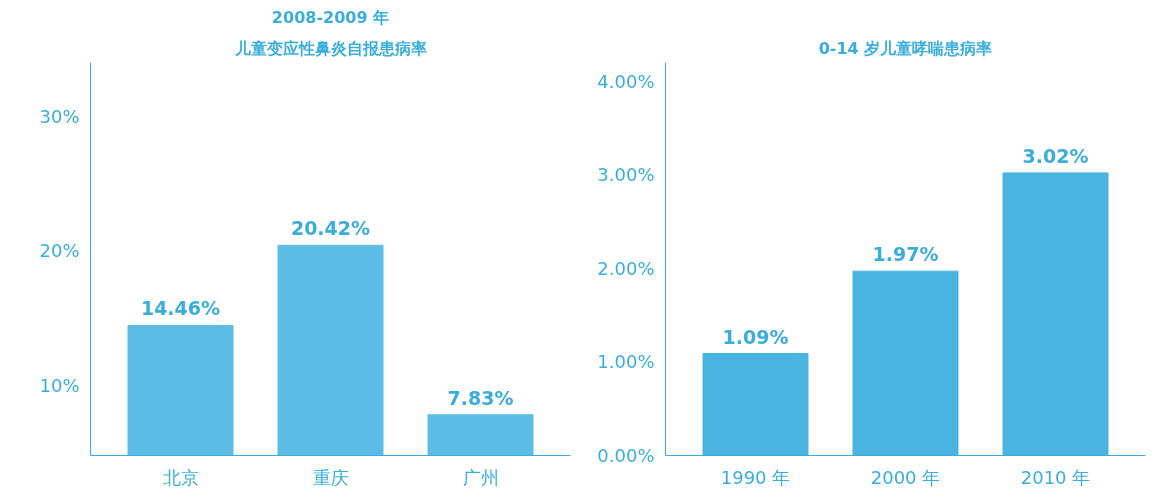  What do you see at coordinates (59, 386) in the screenshot?
I see `y-tick-label: 10%` at bounding box center [59, 386].